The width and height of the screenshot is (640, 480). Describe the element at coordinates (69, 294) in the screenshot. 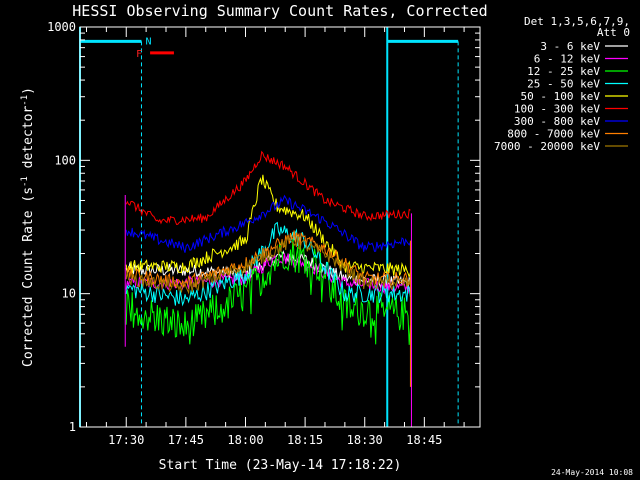

I see `y-tick-label-1: 10` at that location.